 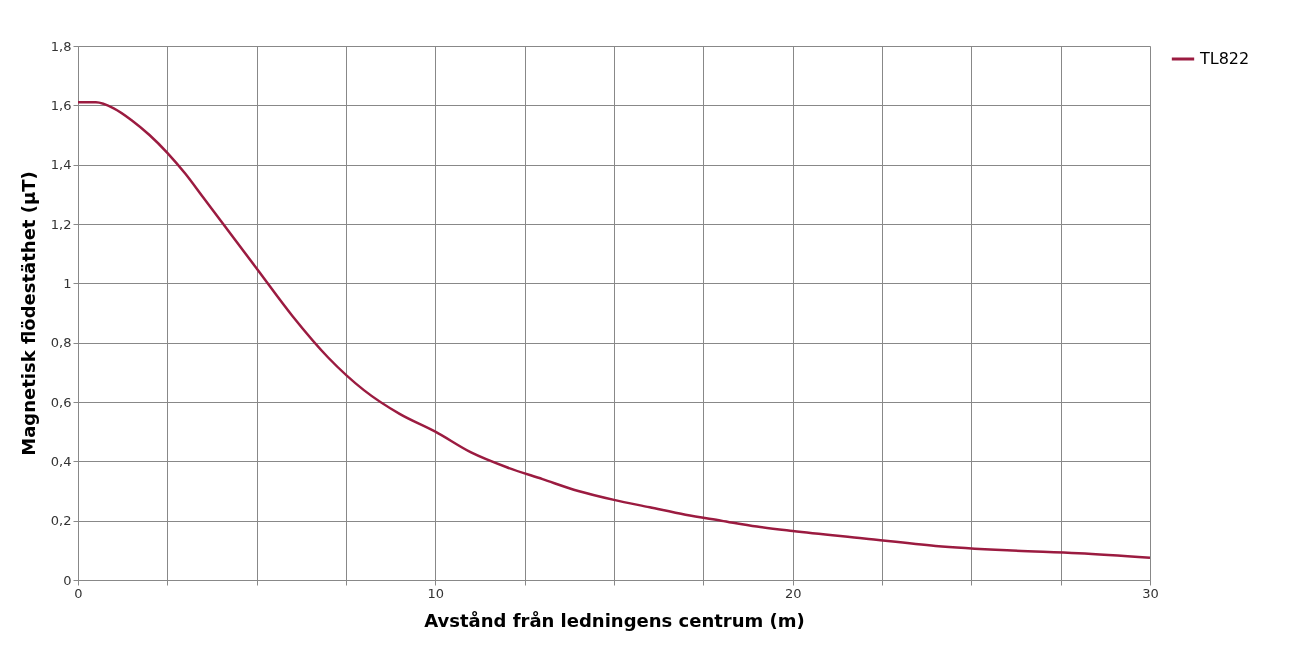 I want to click on y-tick-label: 0,2, so click(x=61, y=521).